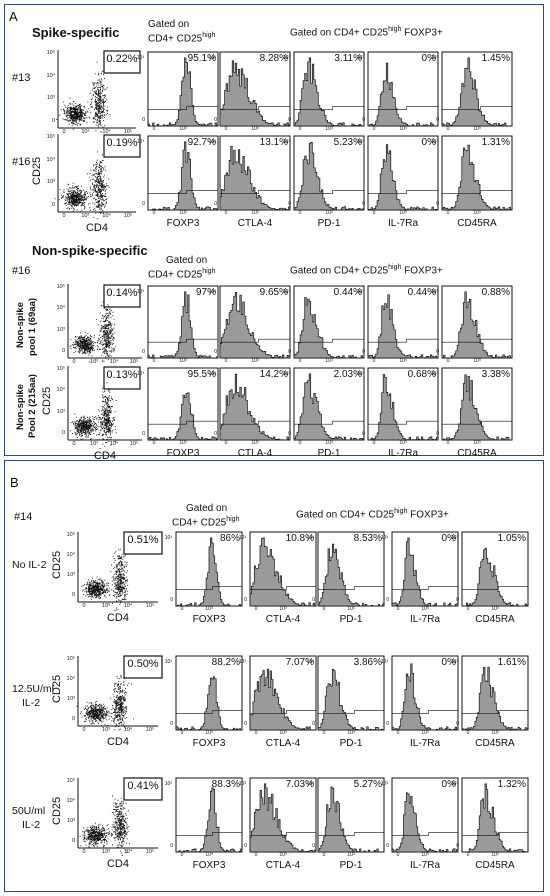 This screenshot has width=550, height=896. I want to click on condition-label: IL-2, so click(31, 825).